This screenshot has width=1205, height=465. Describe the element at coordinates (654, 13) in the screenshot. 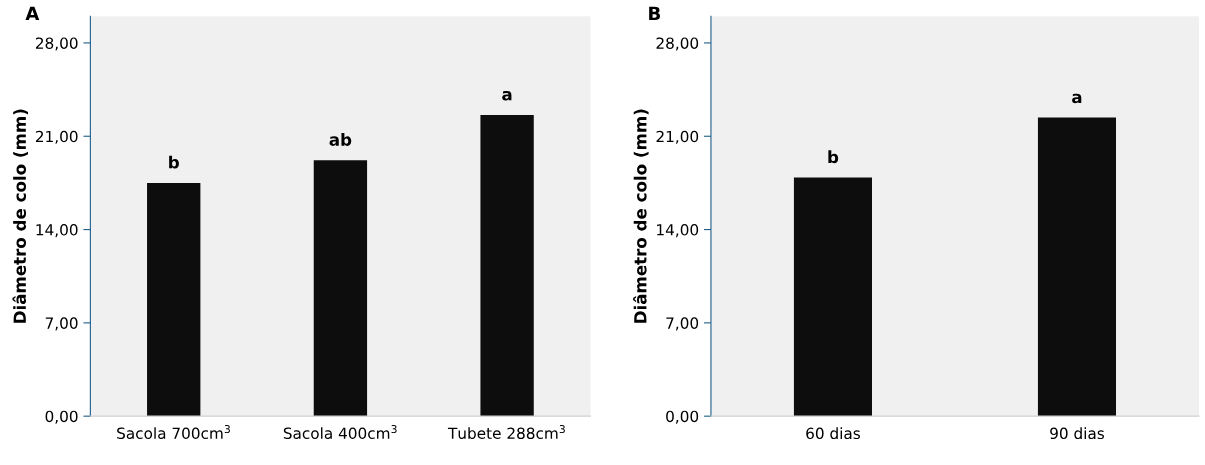

I see `chart-title: B` at that location.